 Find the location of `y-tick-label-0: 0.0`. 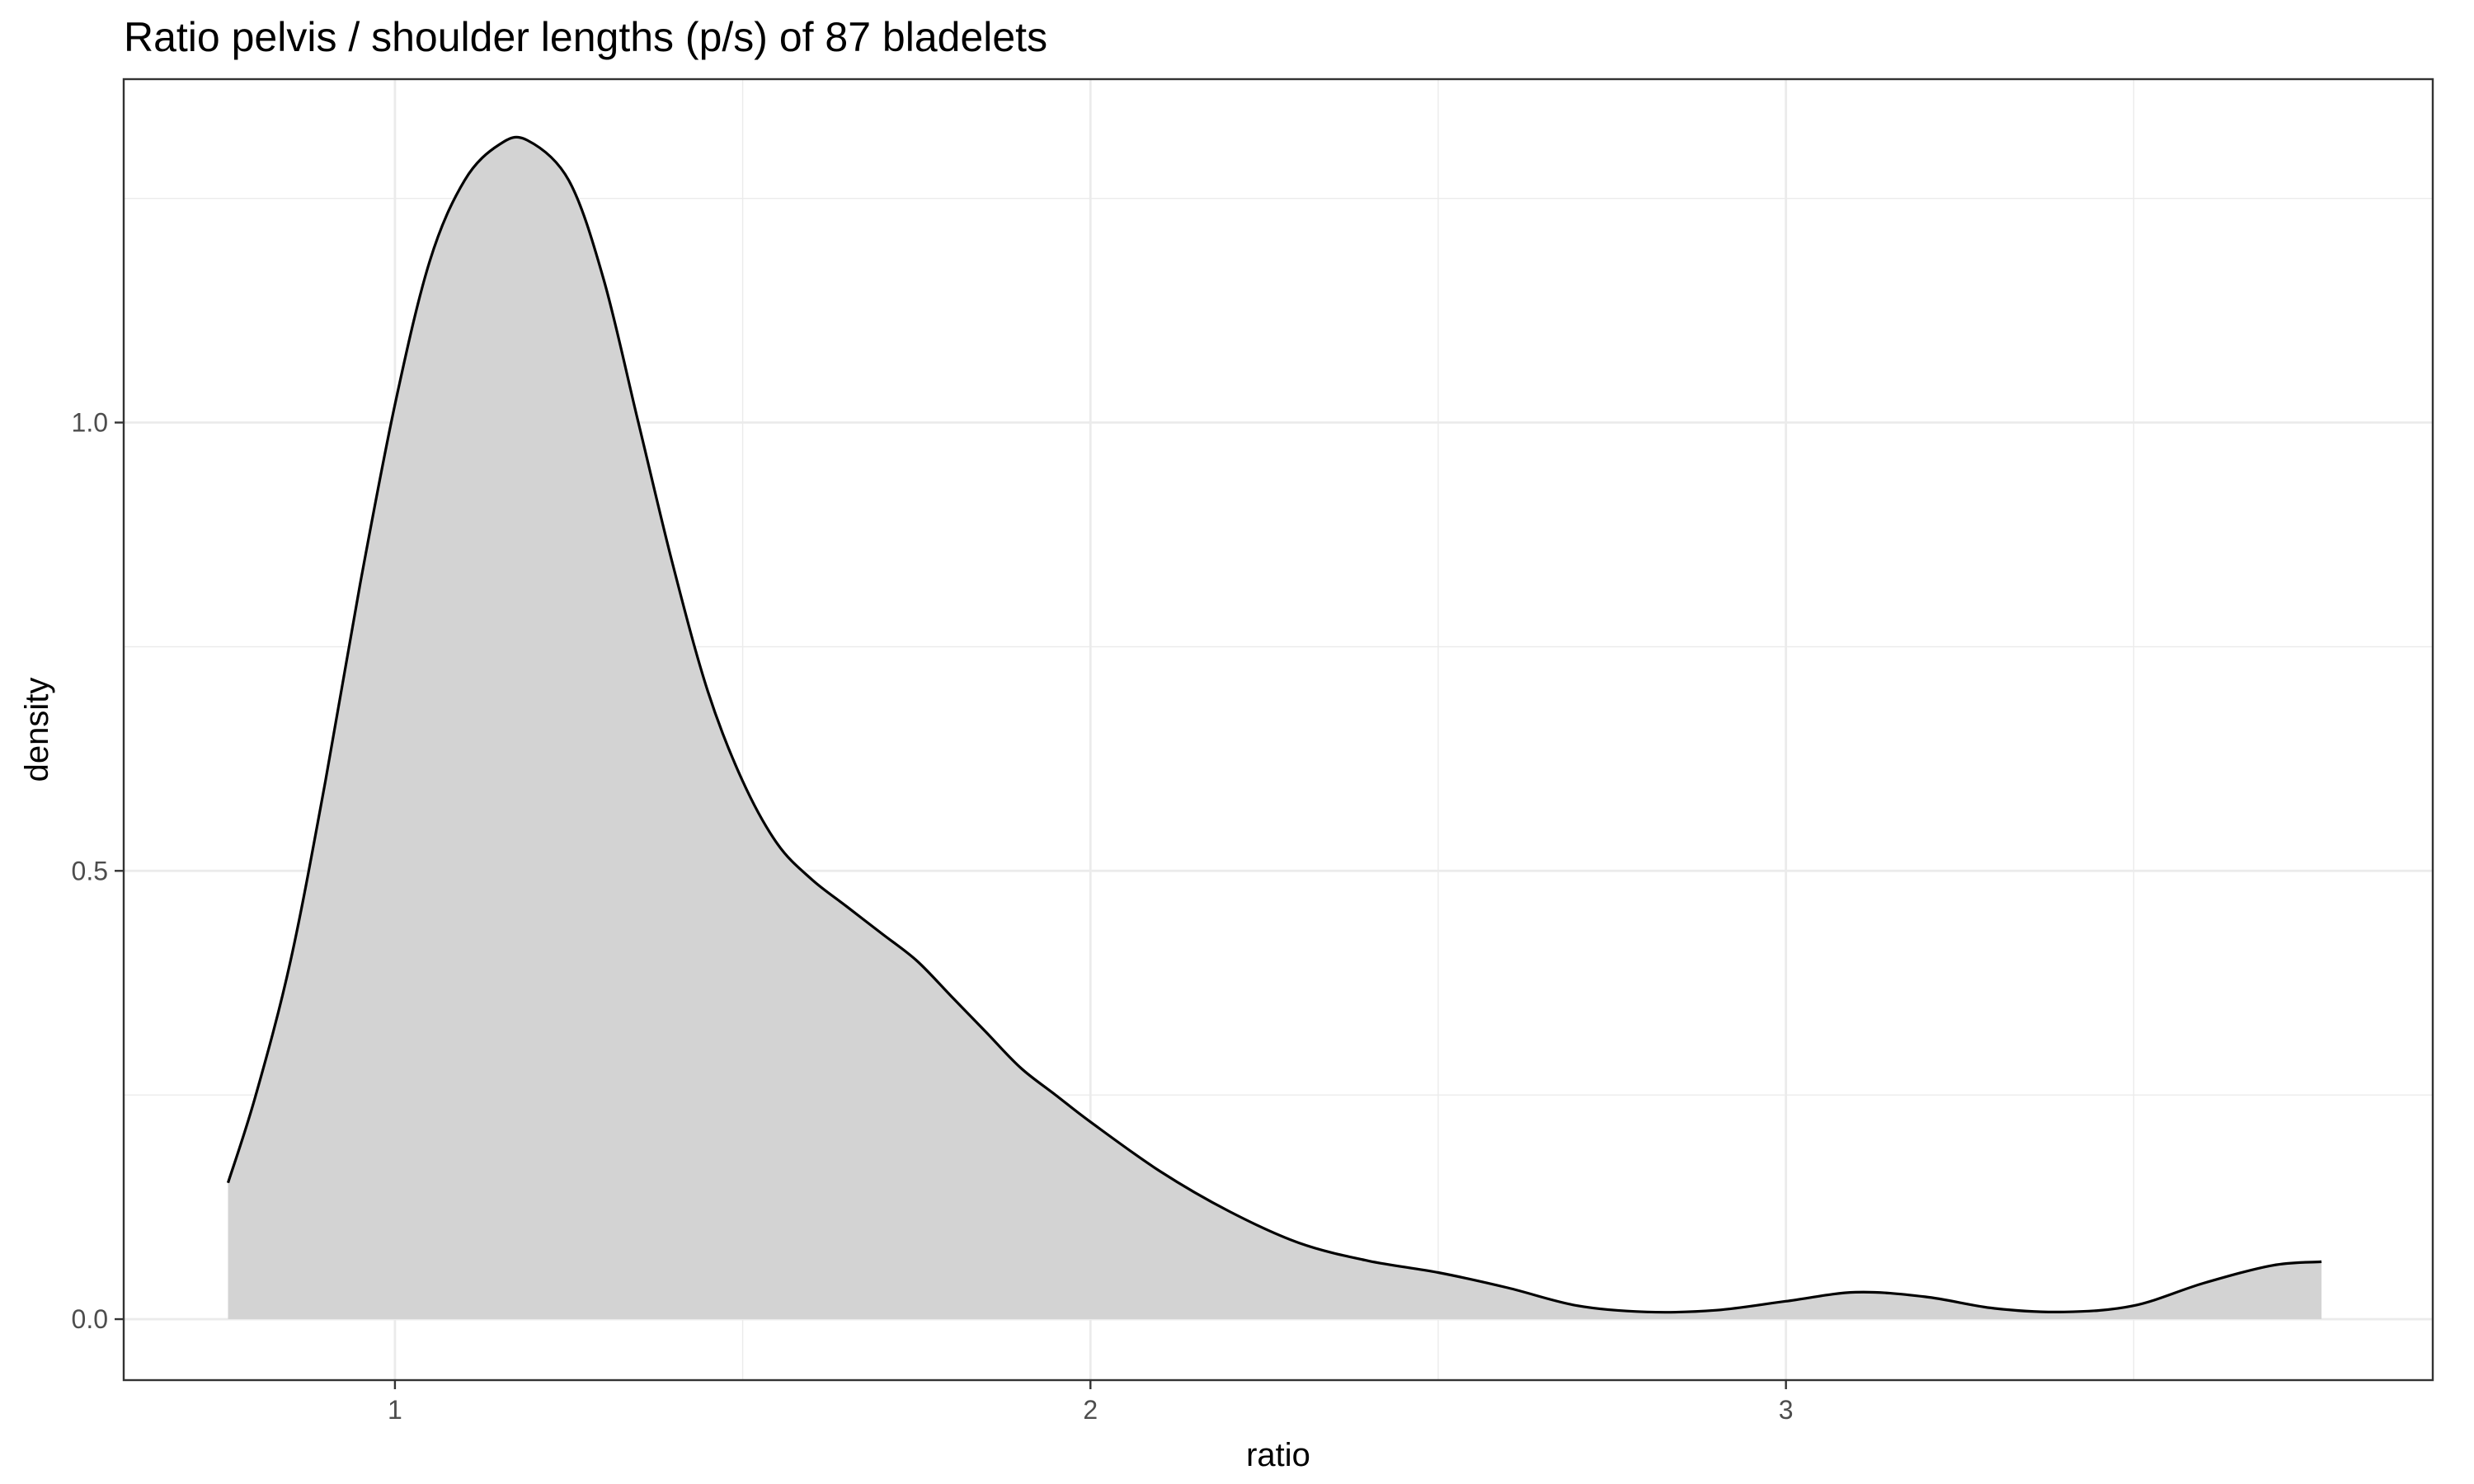

y-tick-label-0: 0.0 is located at coordinates (90, 1319).